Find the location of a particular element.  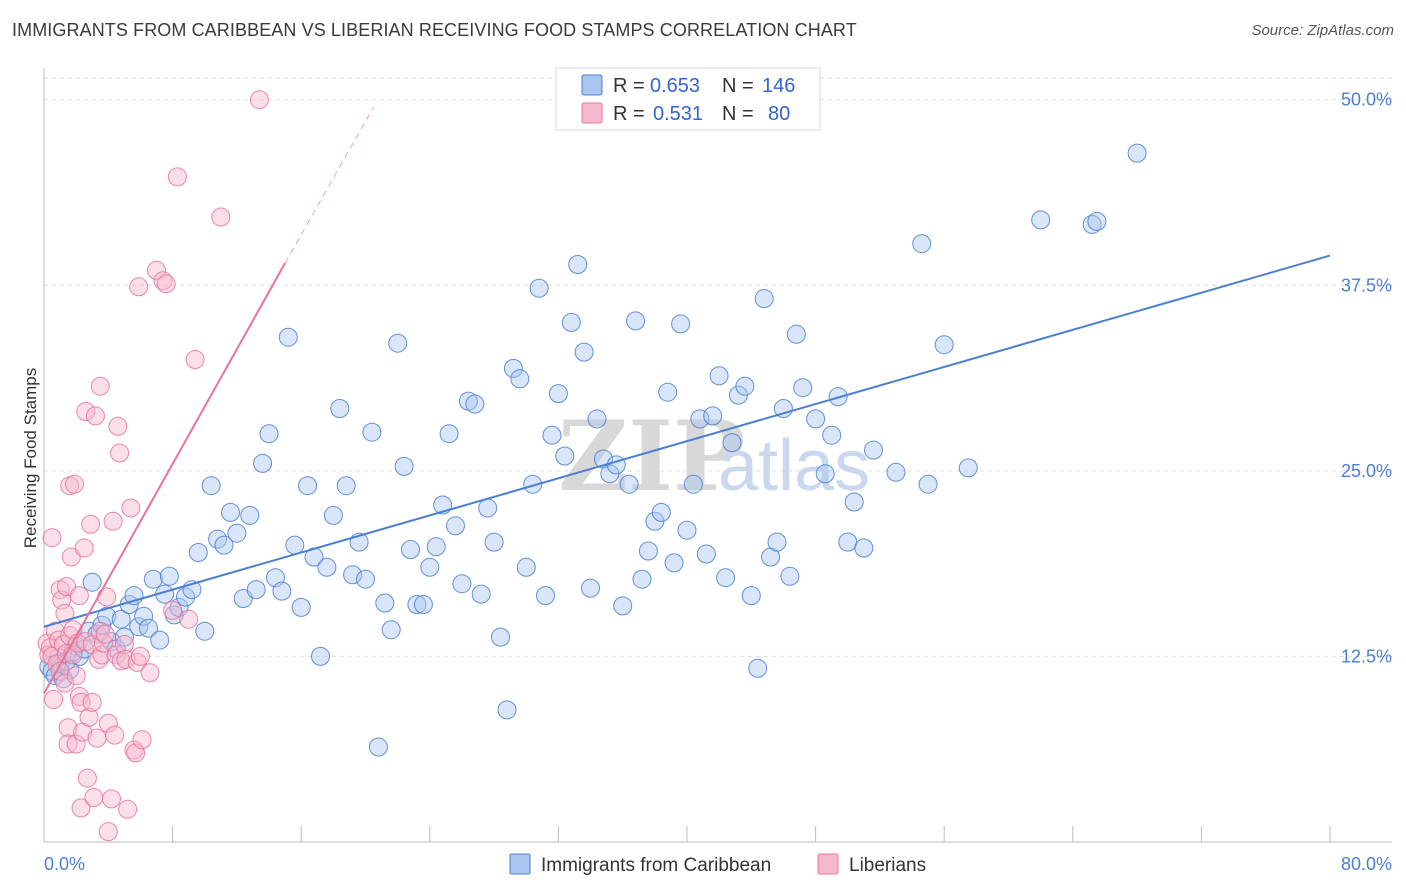

bottom-legend-swatch-pink is located at coordinates (828, 864).